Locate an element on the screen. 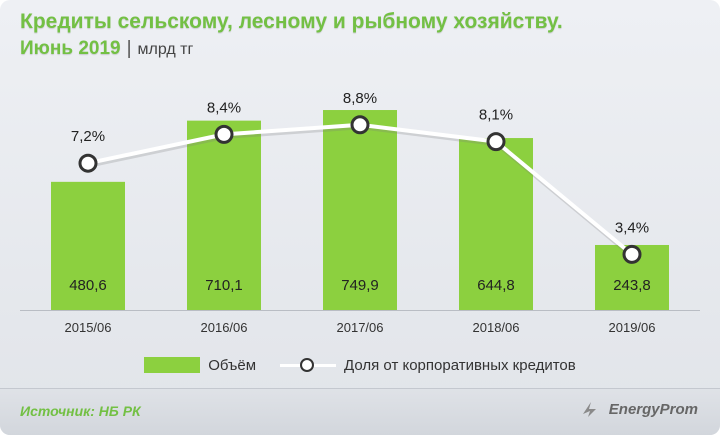 This screenshot has height=435, width=720. chart-legend: Объём Доля от корпоративных кредитов is located at coordinates (360, 365).